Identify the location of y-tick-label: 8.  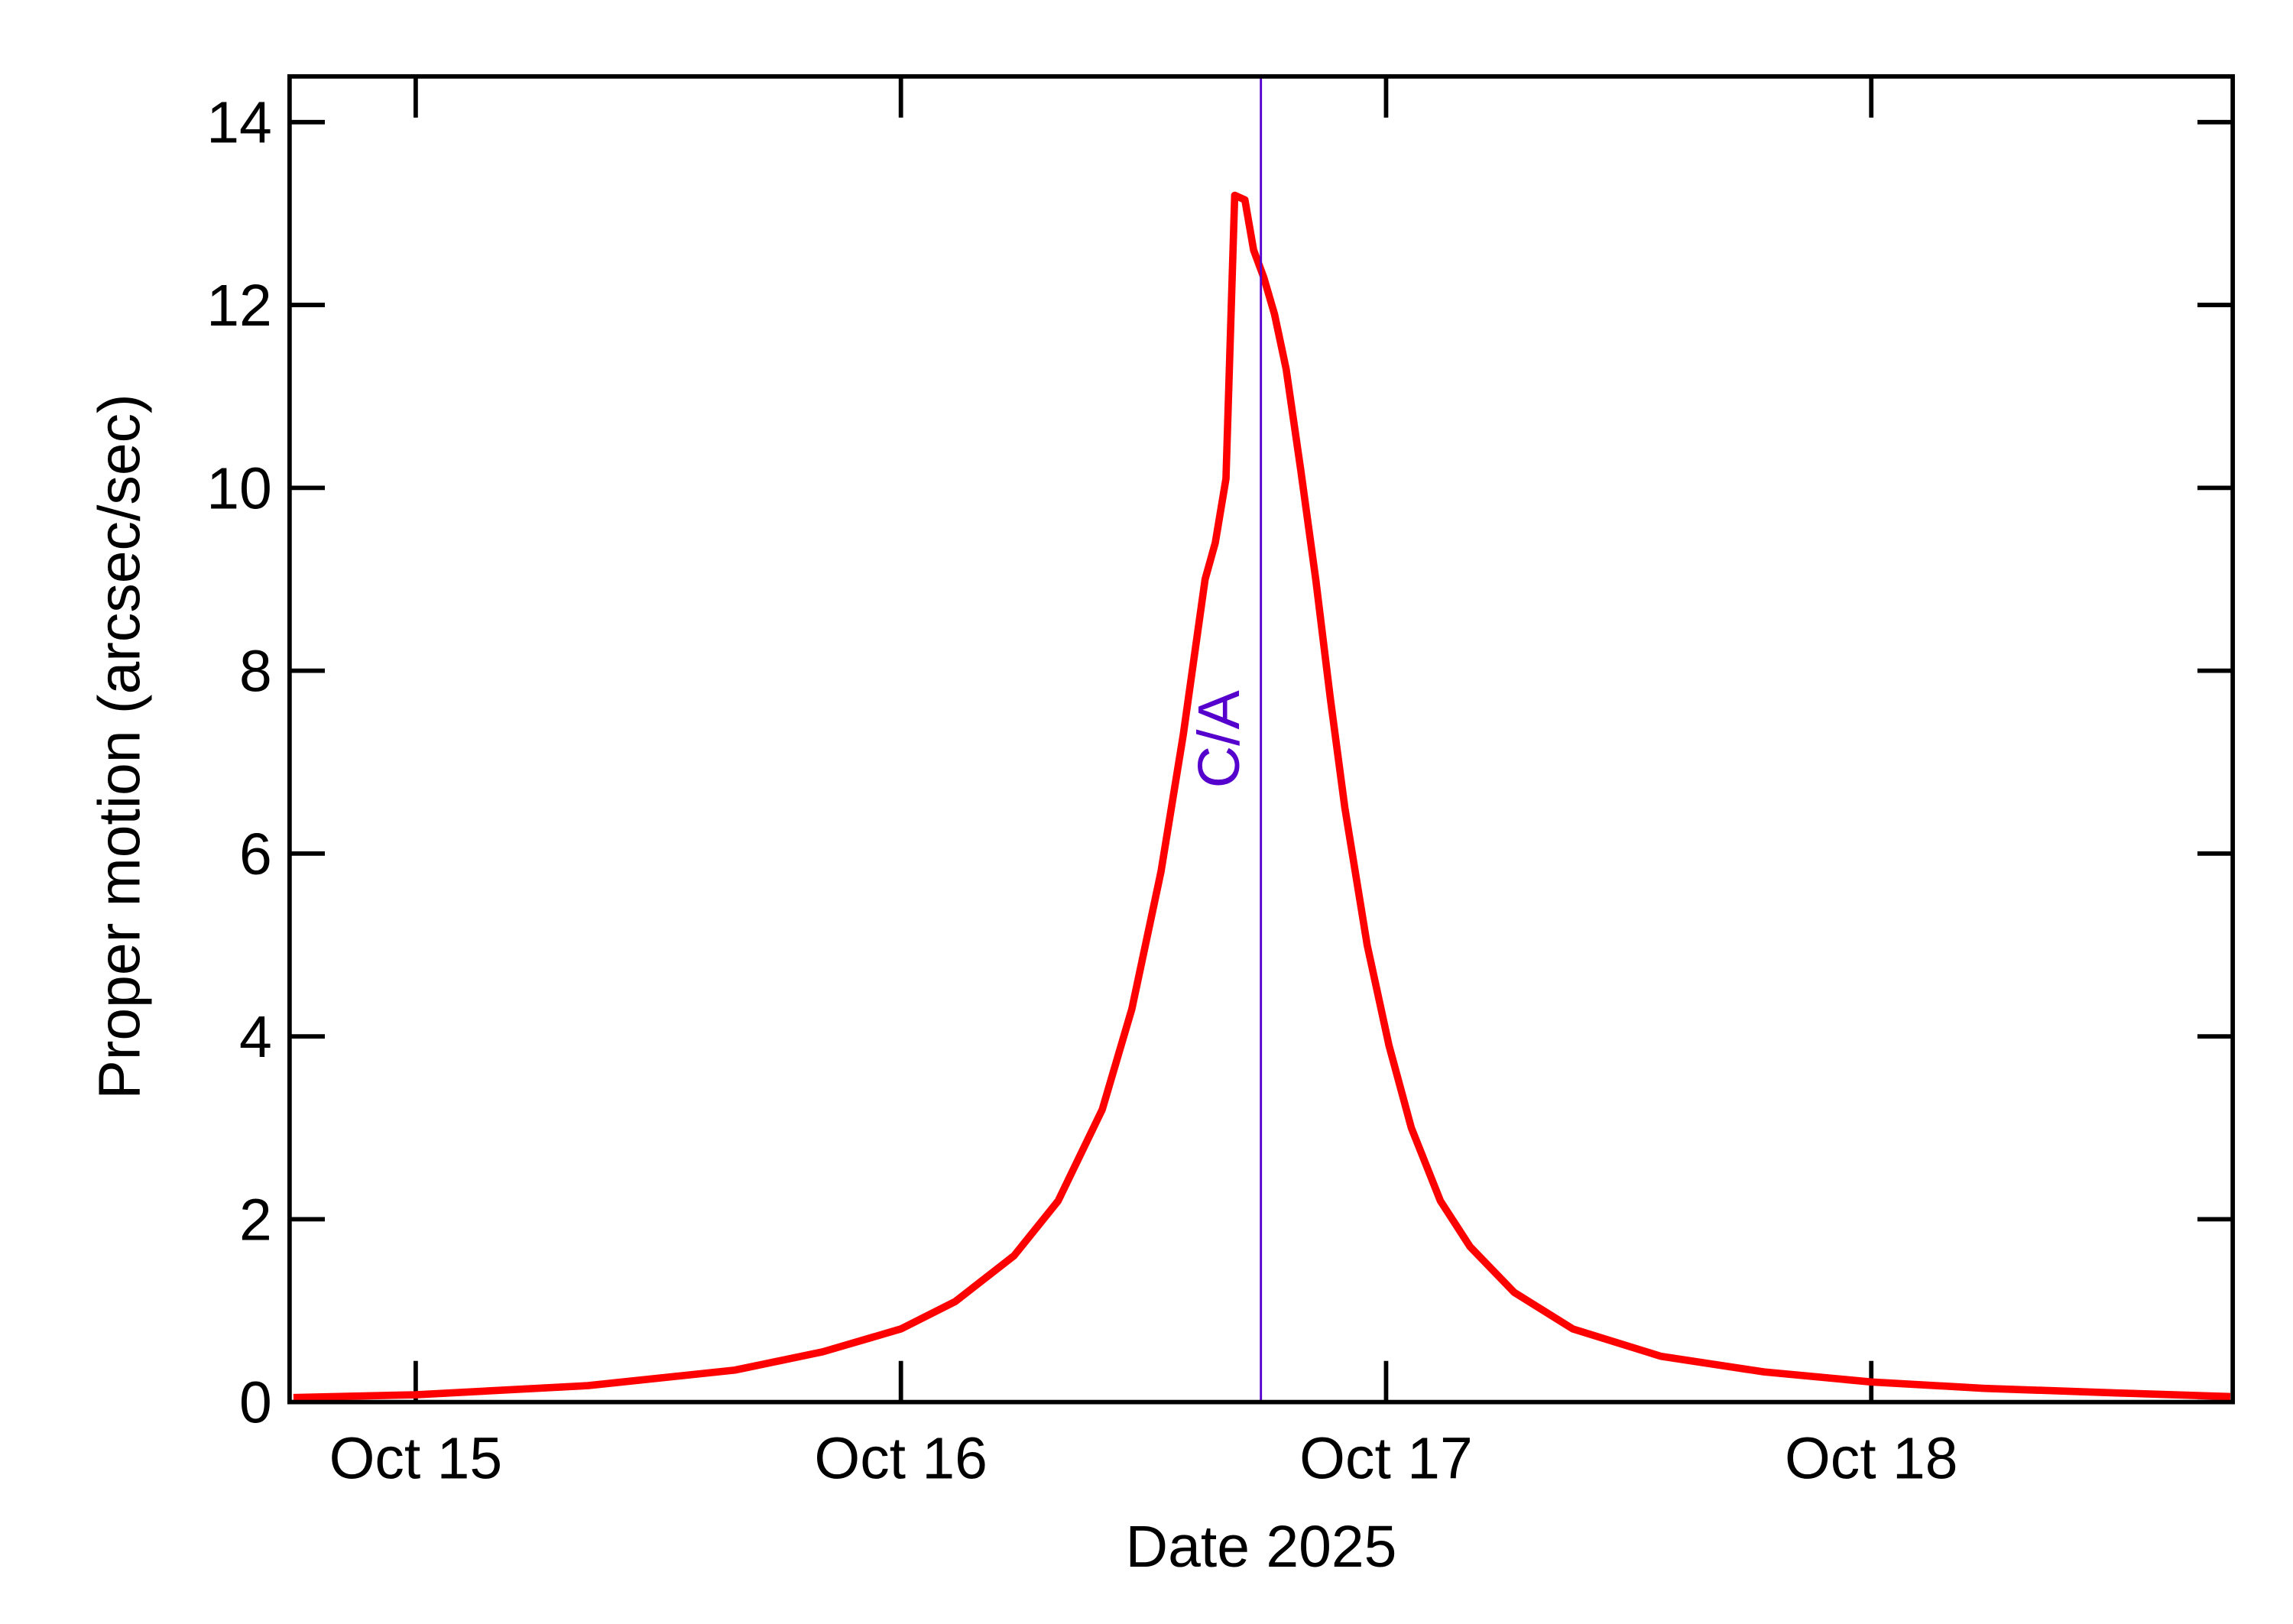
(255, 672).